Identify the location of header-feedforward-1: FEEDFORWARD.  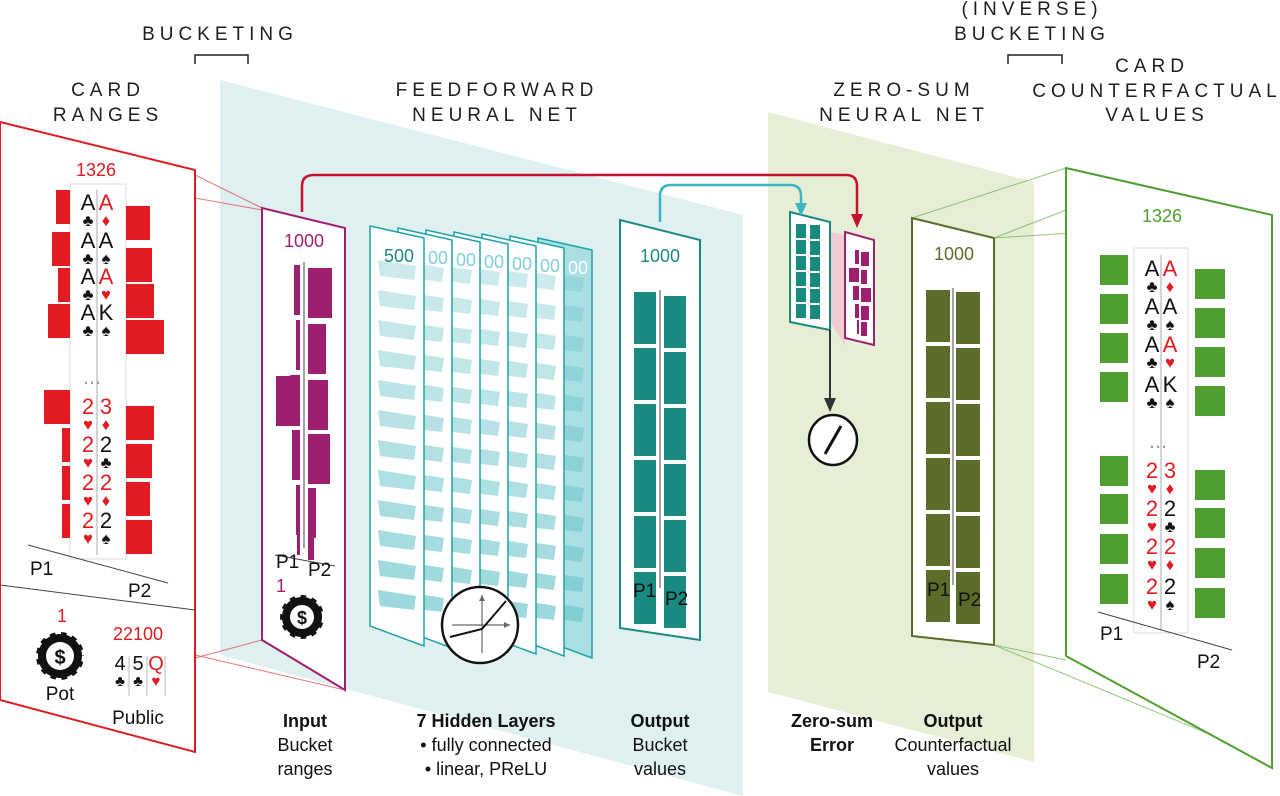
(497, 90).